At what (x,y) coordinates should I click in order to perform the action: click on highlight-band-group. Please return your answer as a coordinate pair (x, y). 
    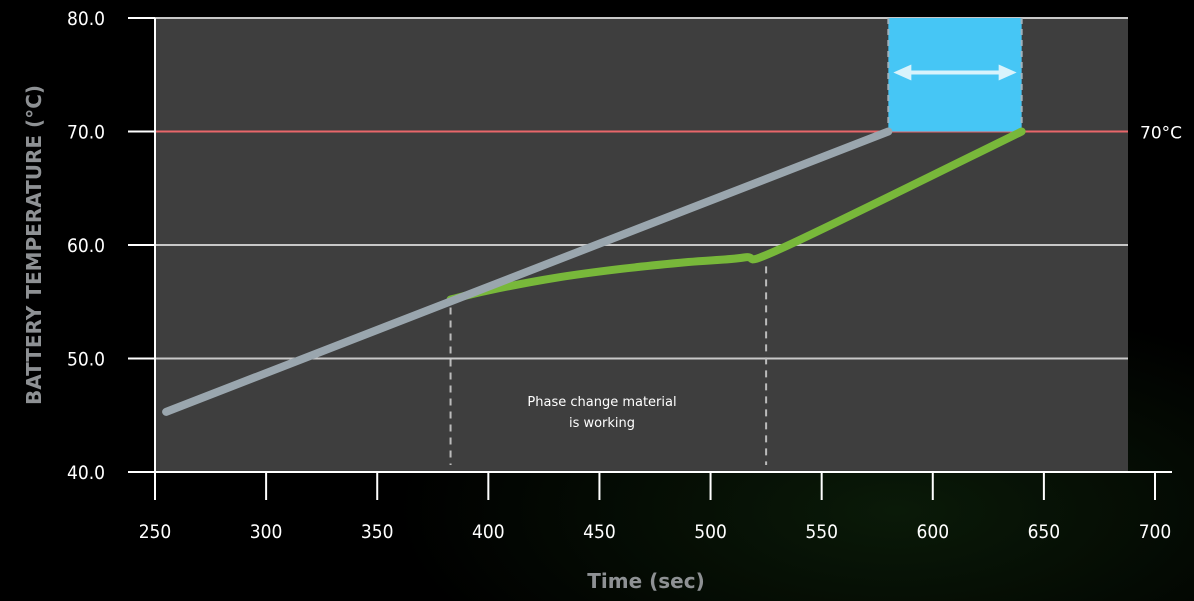
    Looking at the image, I should click on (955, 75).